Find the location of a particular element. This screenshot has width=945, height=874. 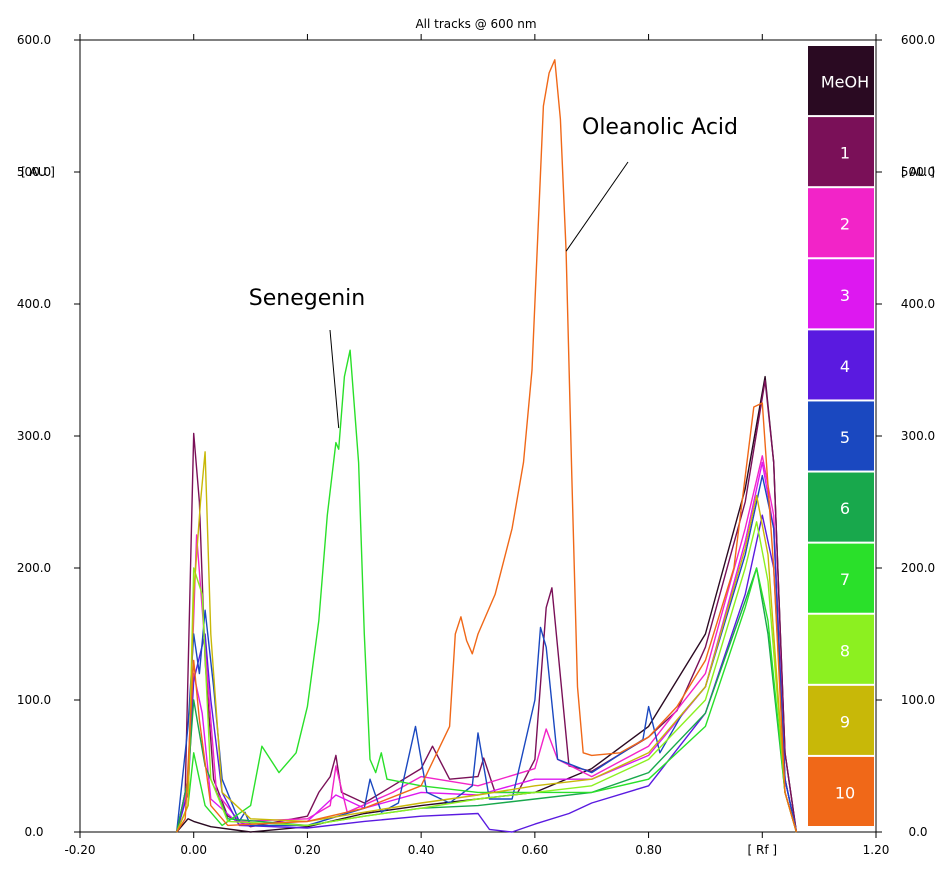

legend-label: MeOH is located at coordinates (845, 82).